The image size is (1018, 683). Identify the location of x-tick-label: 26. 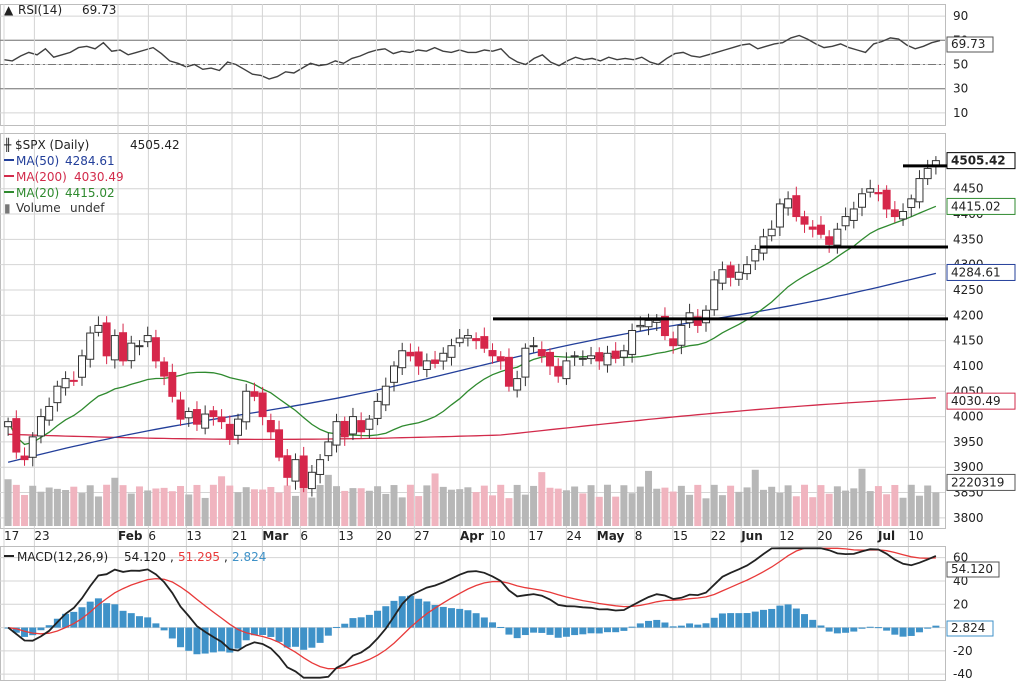
(855, 536).